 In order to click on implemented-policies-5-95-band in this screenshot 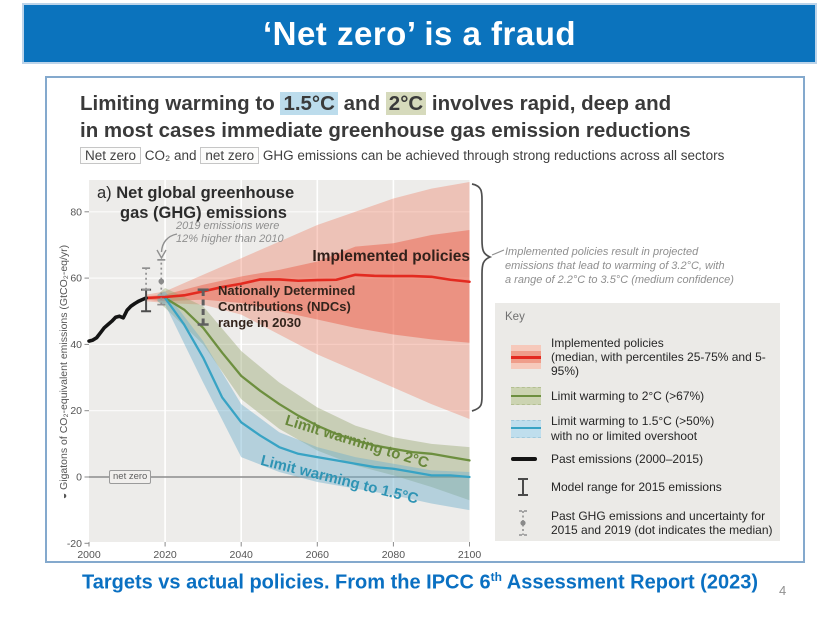, I will do `click(308, 300)`.